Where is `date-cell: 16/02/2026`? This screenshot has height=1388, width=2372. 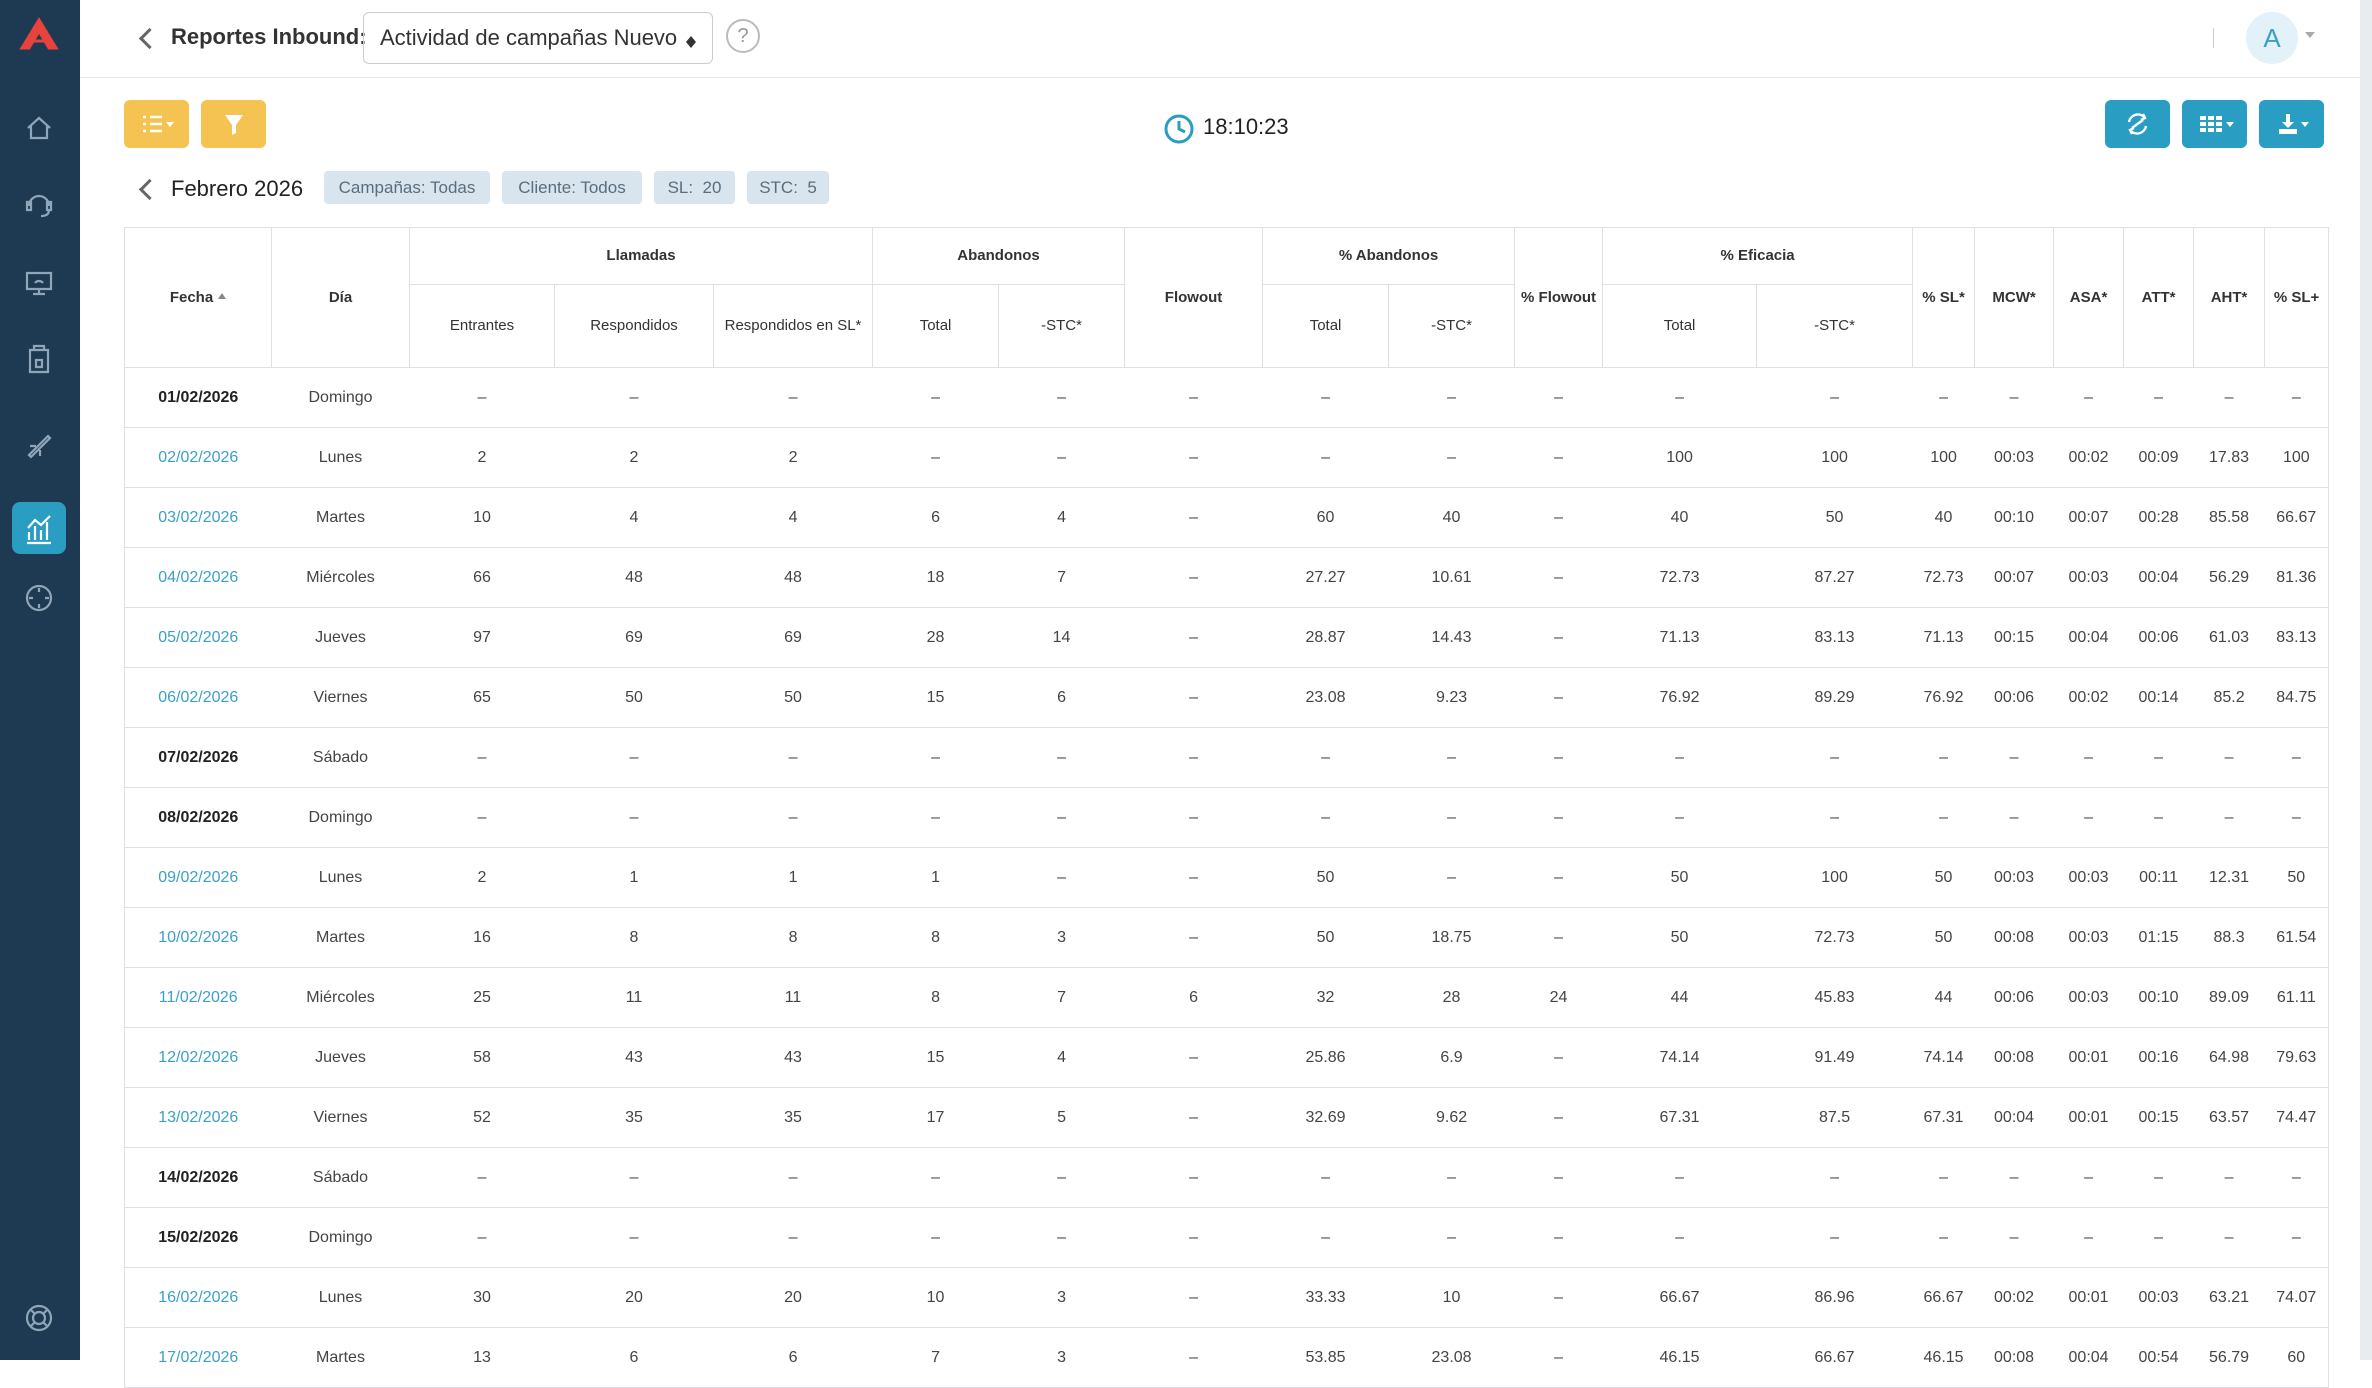
date-cell: 16/02/2026 is located at coordinates (198, 1297).